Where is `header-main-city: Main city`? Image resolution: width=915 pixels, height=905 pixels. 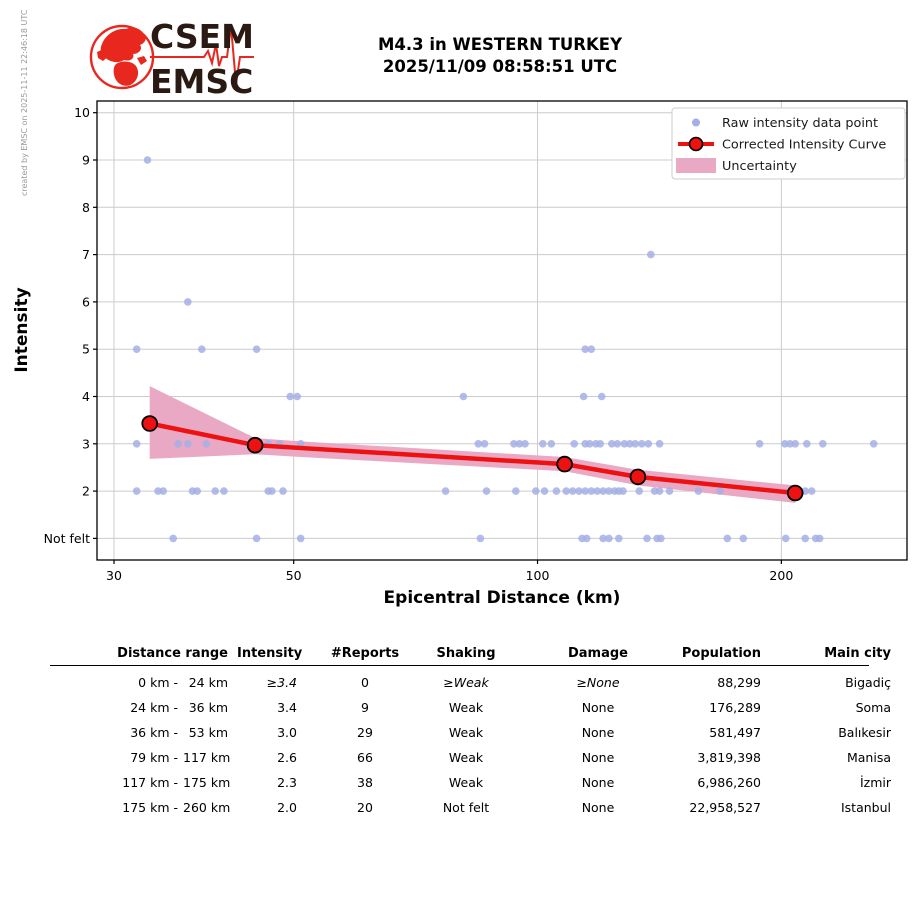 header-main-city: Main city is located at coordinates (857, 653).